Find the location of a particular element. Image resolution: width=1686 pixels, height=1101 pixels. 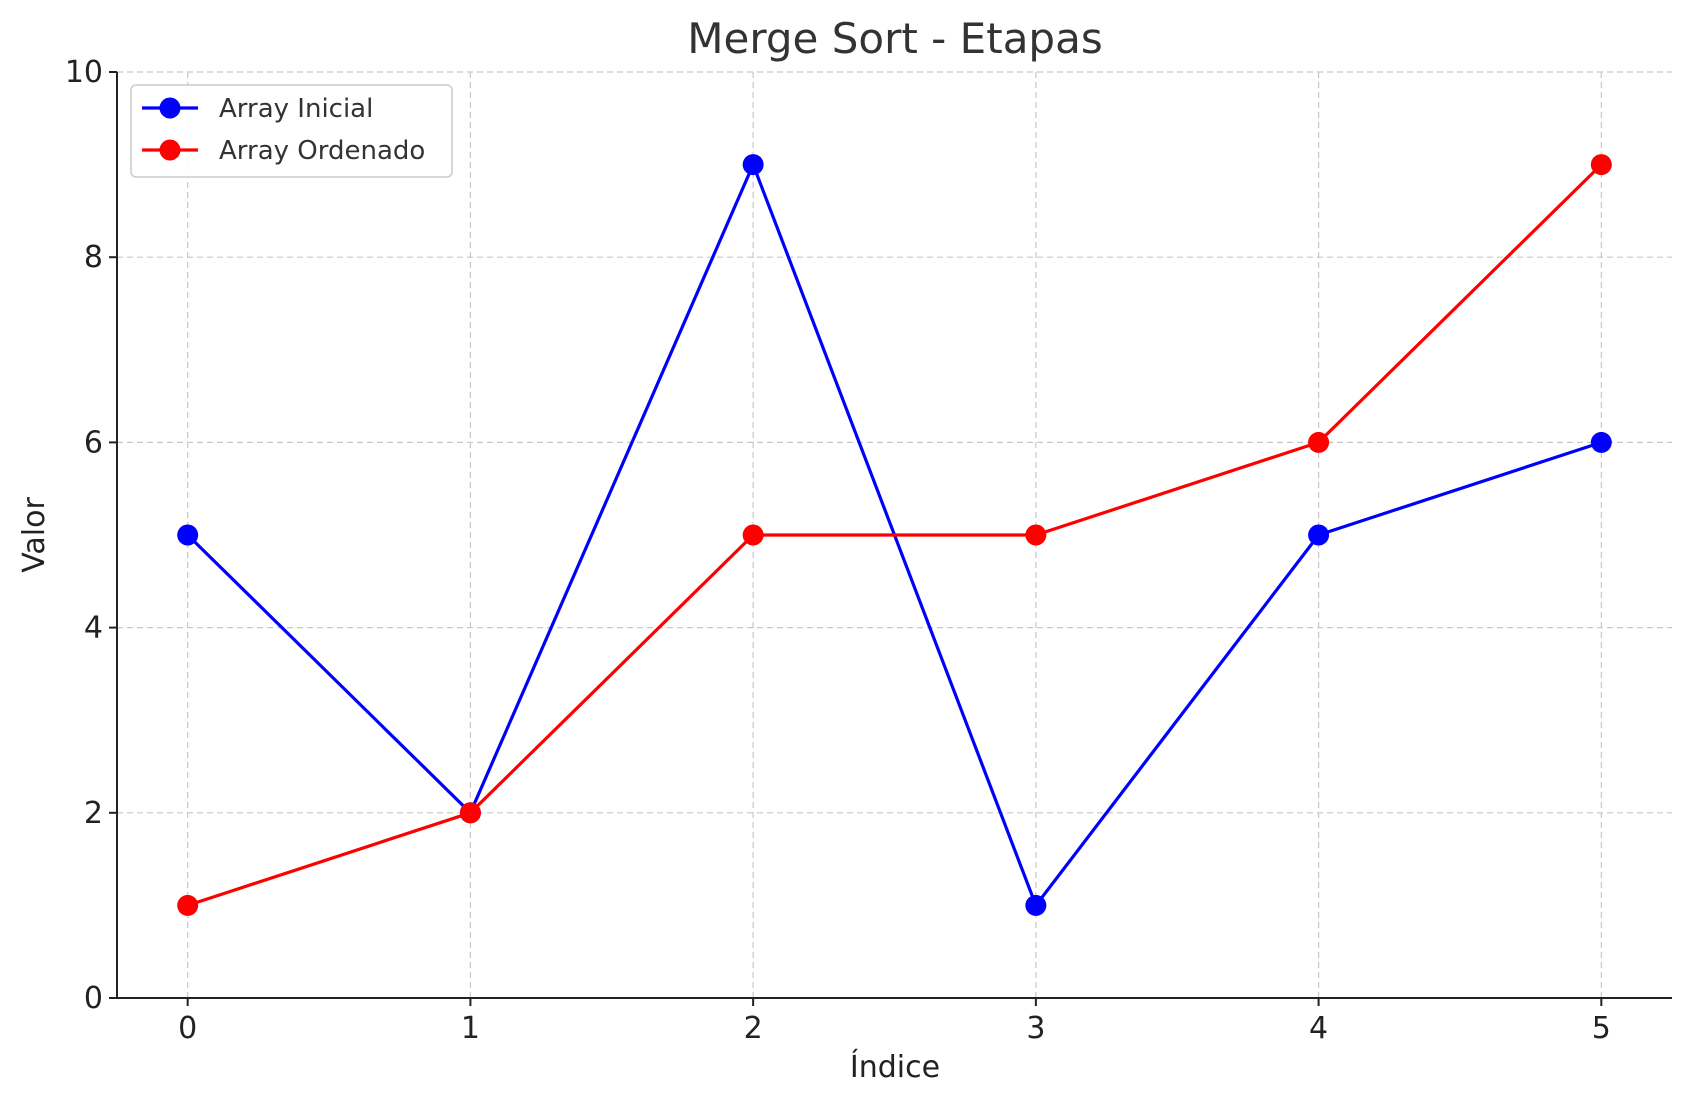

y-axis-label: Valor is located at coordinates (34, 535).